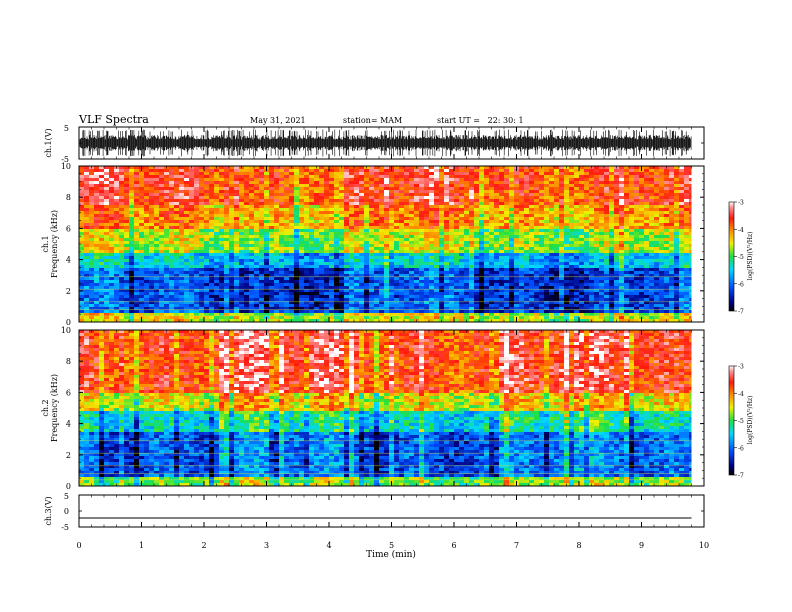  Describe the element at coordinates (578, 545) in the screenshot. I see `time-tick-label: 8` at that location.